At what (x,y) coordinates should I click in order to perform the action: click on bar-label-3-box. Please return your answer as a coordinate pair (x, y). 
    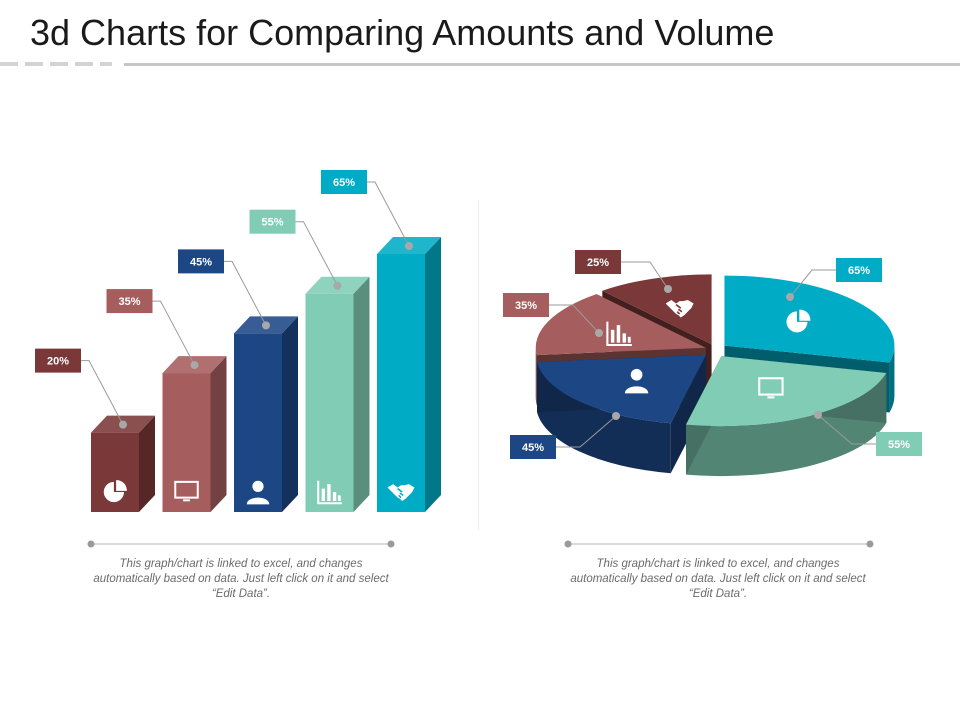
    Looking at the image, I should click on (201, 261).